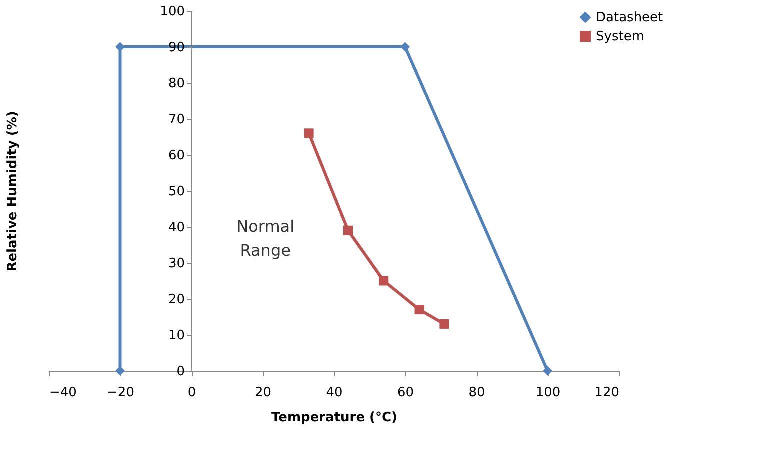 This screenshot has height=464, width=764. Describe the element at coordinates (263, 393) in the screenshot. I see `x-tick-label: 20` at that location.